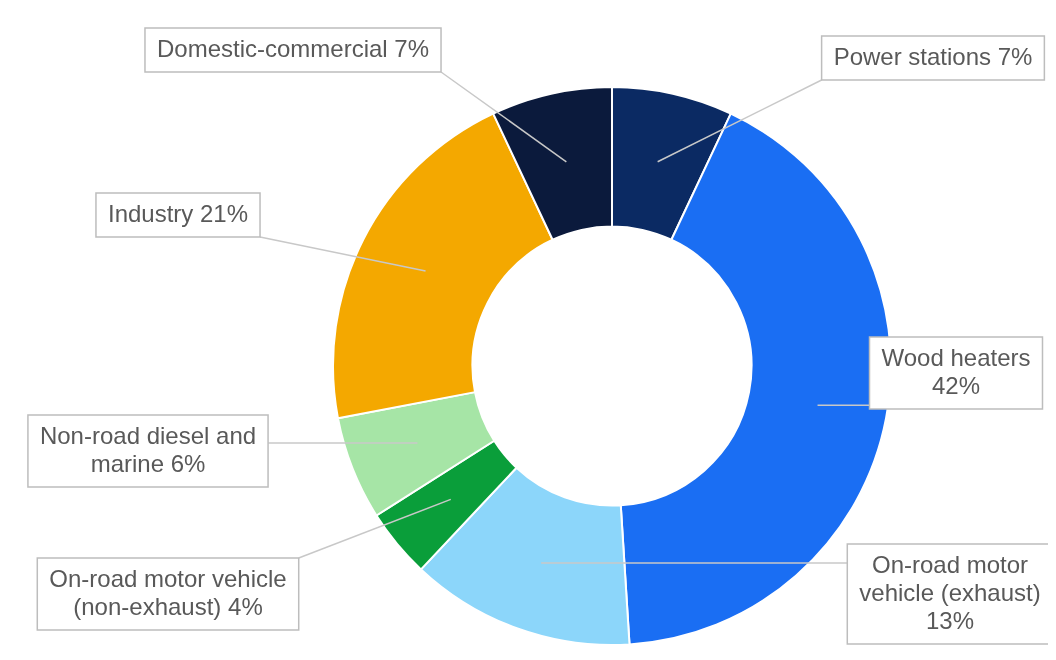 The width and height of the screenshot is (1056, 660). What do you see at coordinates (168, 592) in the screenshot?
I see `slice-label: On-road motor vehicle (non-exhaust) 4%` at bounding box center [168, 592].